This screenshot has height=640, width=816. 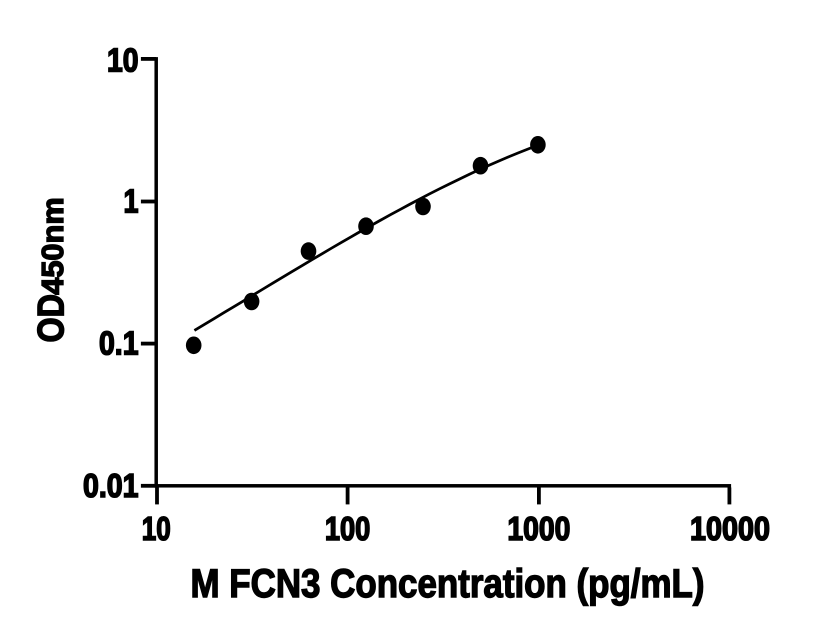 I want to click on svg-text: 100, so click(x=348, y=528).